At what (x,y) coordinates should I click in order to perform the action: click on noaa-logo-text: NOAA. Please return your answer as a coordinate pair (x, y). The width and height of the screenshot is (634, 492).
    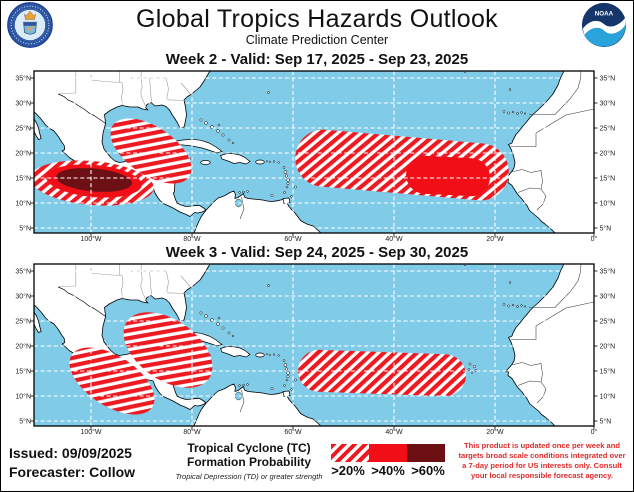
    Looking at the image, I should click on (604, 13).